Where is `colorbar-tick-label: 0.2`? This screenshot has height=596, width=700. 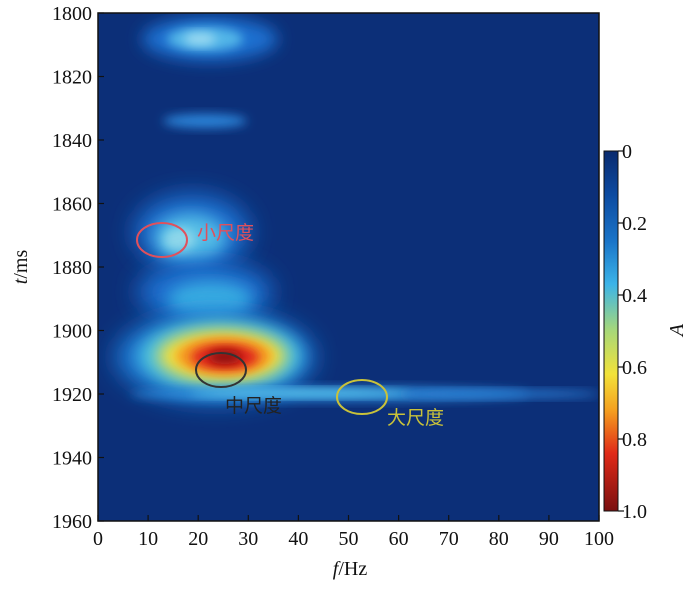 colorbar-tick-label: 0.2 is located at coordinates (634, 224).